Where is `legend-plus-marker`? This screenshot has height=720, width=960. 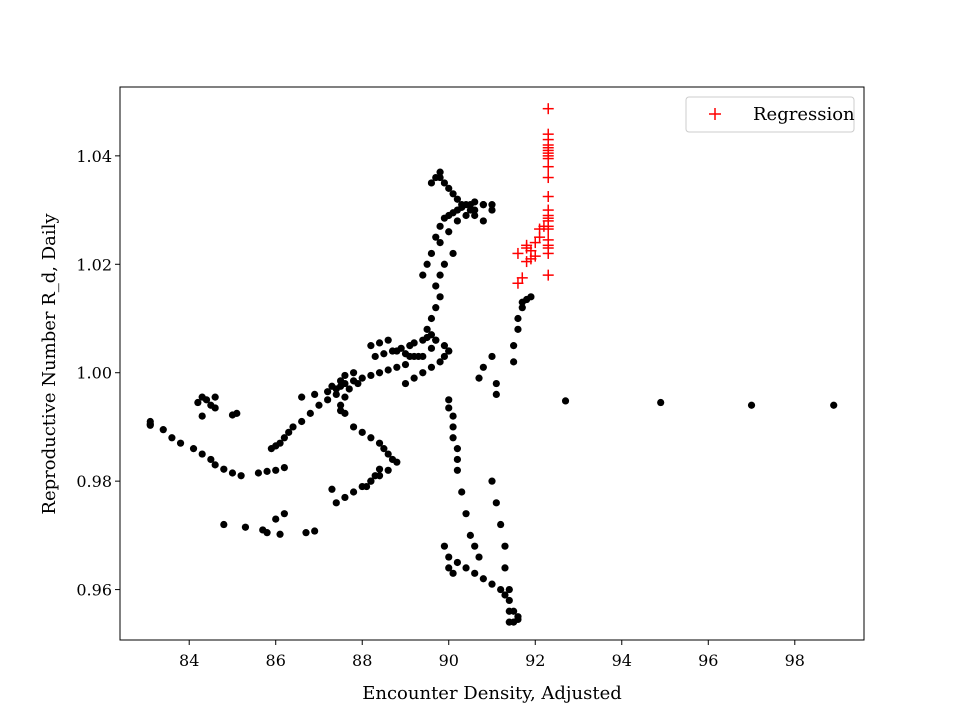
legend-plus-marker is located at coordinates (715, 114).